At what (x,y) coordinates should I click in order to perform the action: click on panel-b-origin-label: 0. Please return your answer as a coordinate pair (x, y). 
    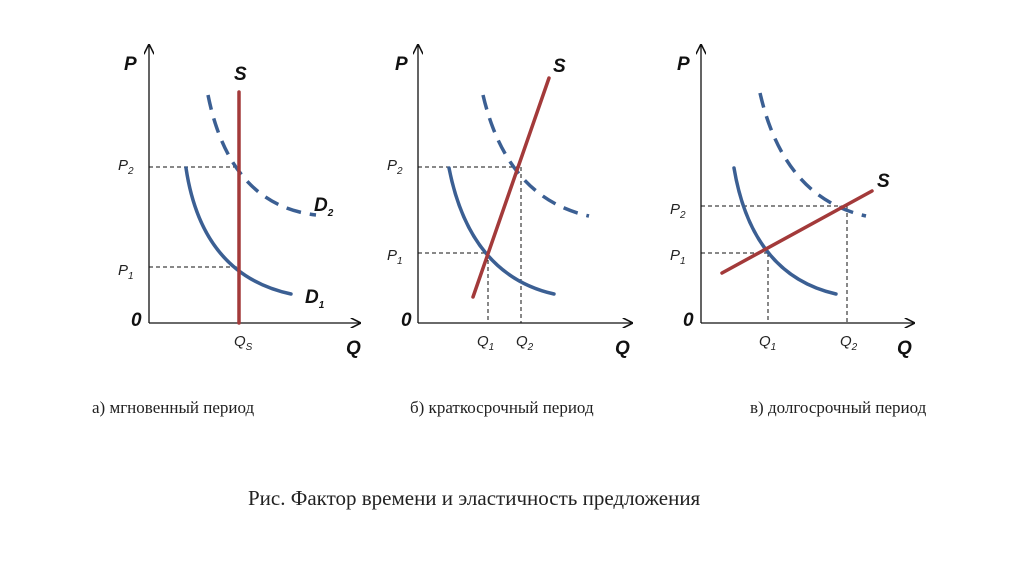
    Looking at the image, I should click on (406, 320).